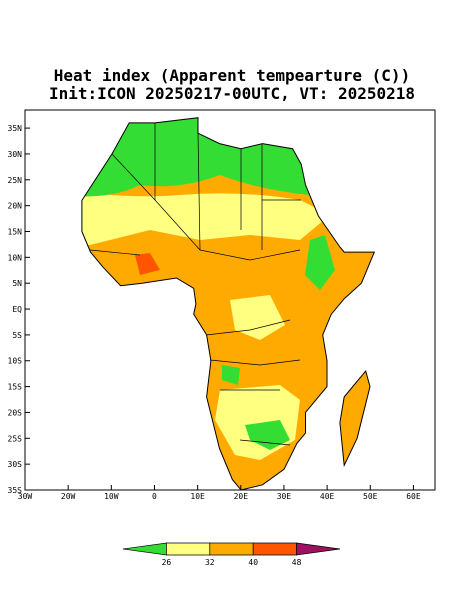 The image size is (463, 600). What do you see at coordinates (15, 128) in the screenshot?
I see `y-tick-label: 35N` at bounding box center [15, 128].